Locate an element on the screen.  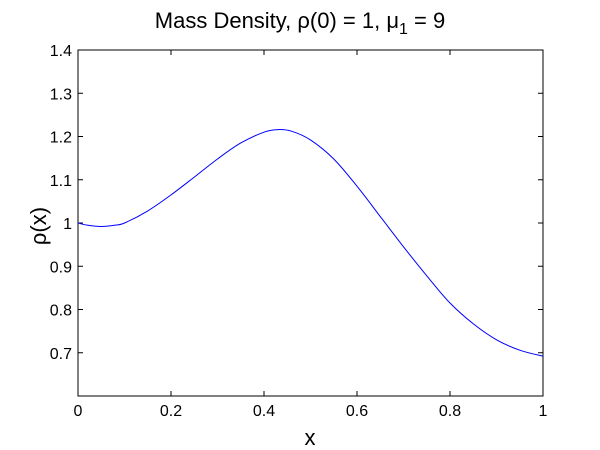
y-tick-label: 1 is located at coordinates (67, 224).